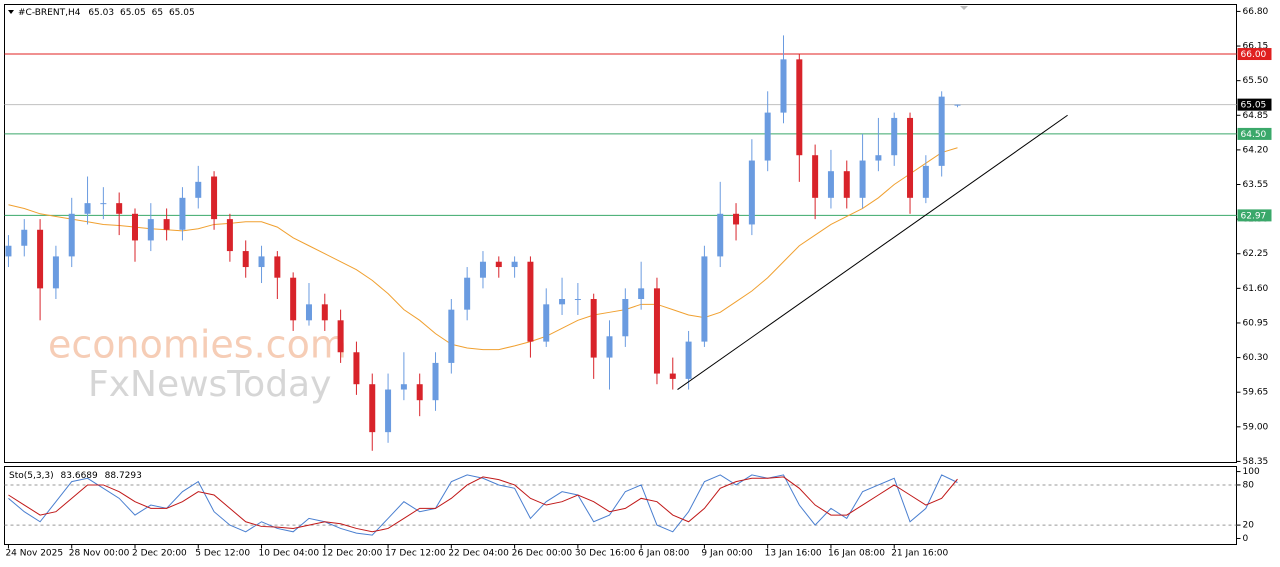  Describe the element at coordinates (415, 554) in the screenshot. I see `x-tick-label: 17 Dec 12:00` at that location.